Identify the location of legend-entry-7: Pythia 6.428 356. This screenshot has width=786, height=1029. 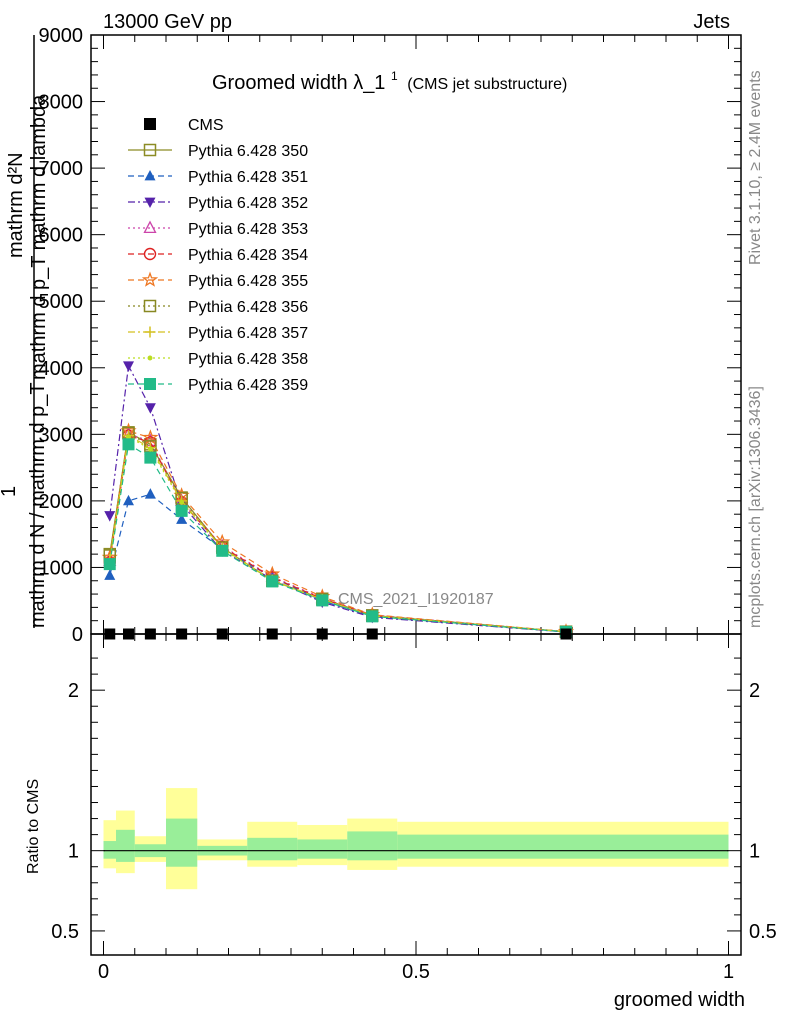
(218, 307).